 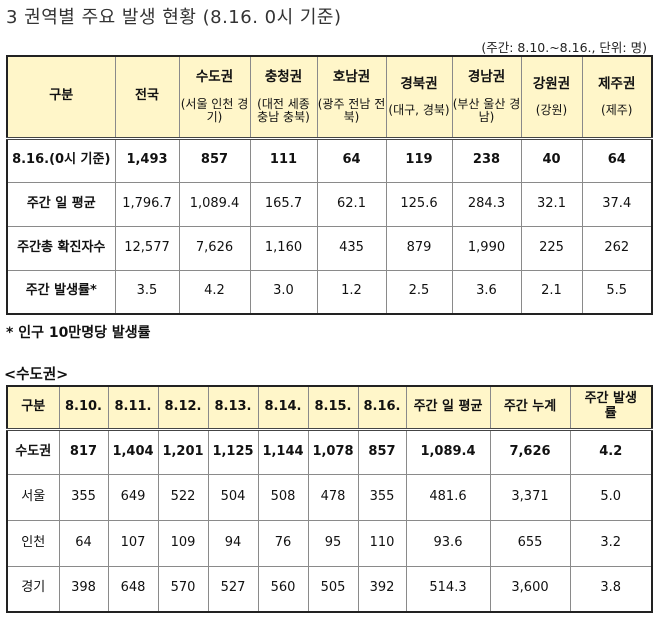 What do you see at coordinates (333, 497) in the screenshot?
I see `cell: 478` at bounding box center [333, 497].